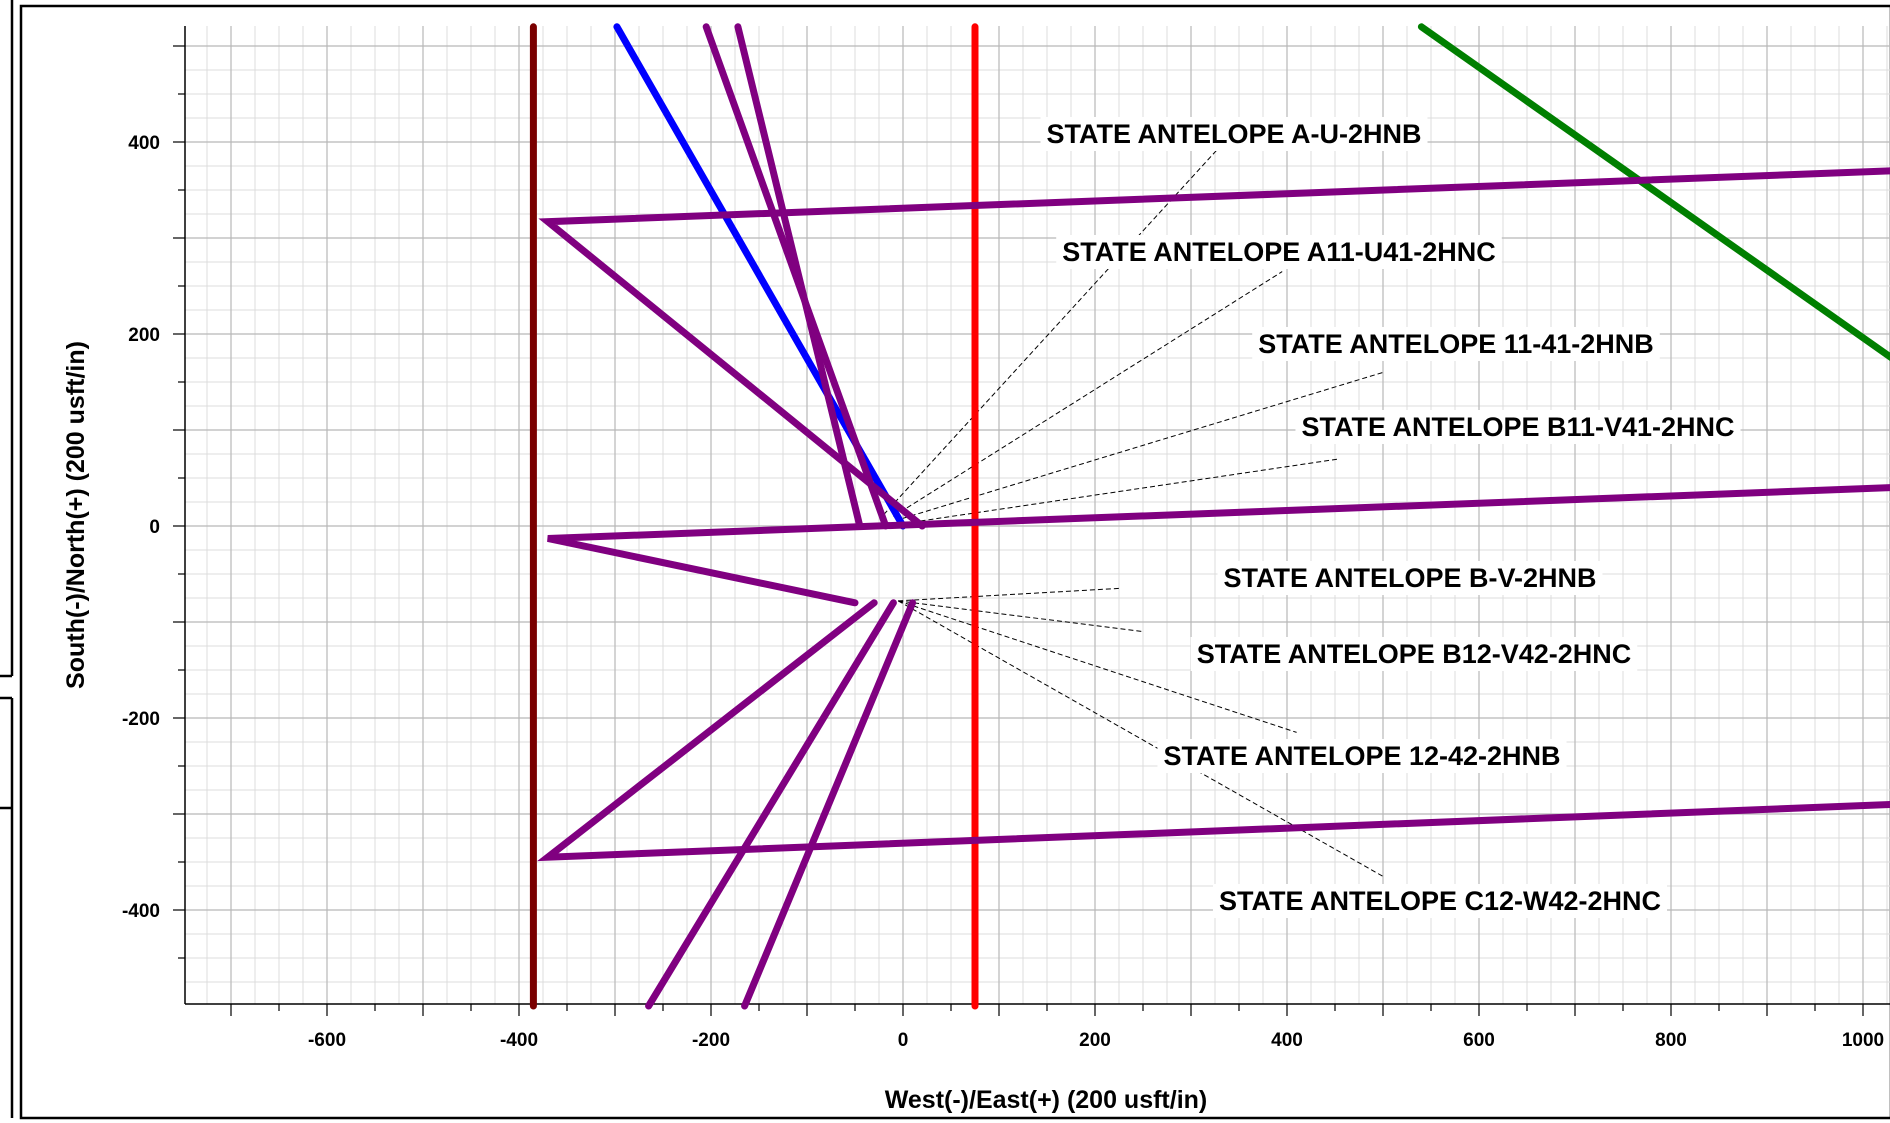  Describe the element at coordinates (7, 559) in the screenshot. I see `left-panel-fragments` at that location.